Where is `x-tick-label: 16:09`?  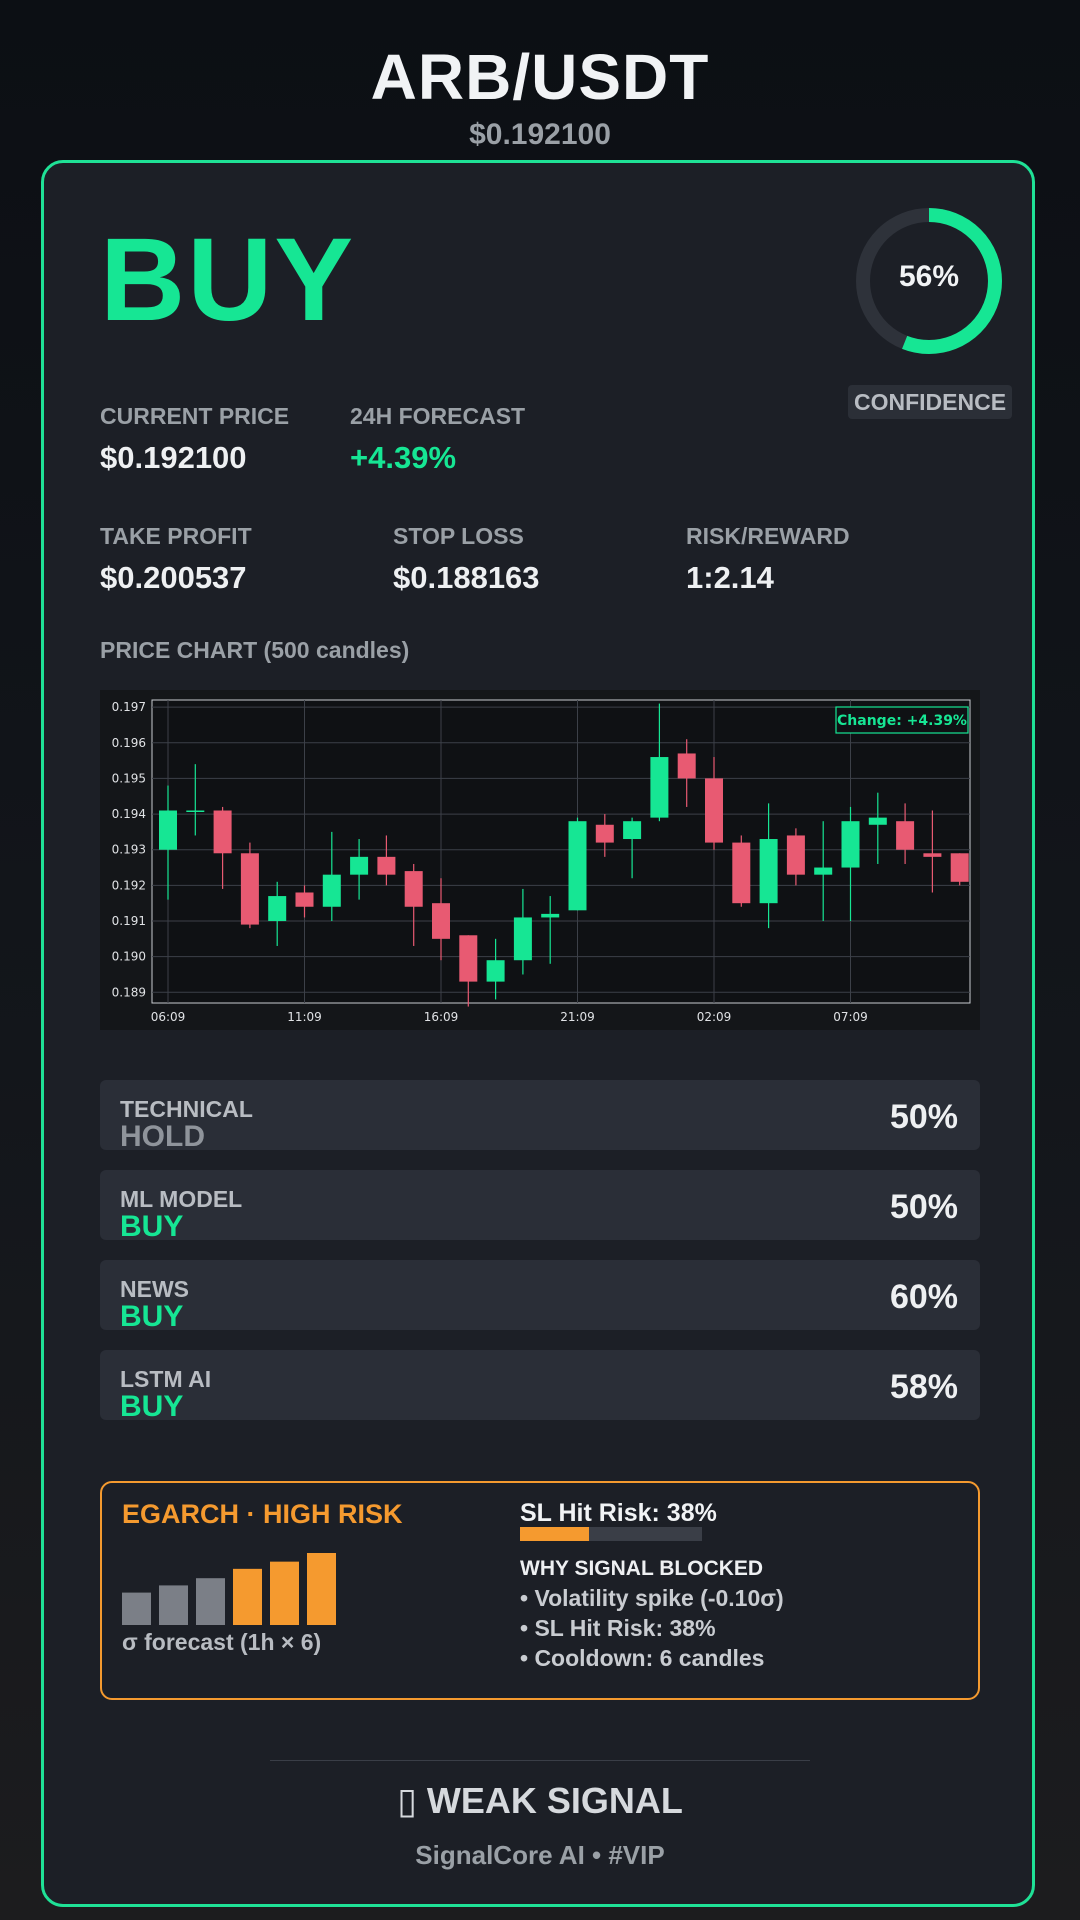 x-tick-label: 16:09 is located at coordinates (441, 1017).